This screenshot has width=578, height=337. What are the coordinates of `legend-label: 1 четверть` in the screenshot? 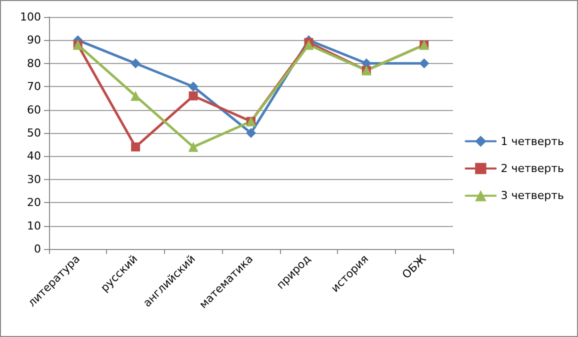 It's located at (532, 141).